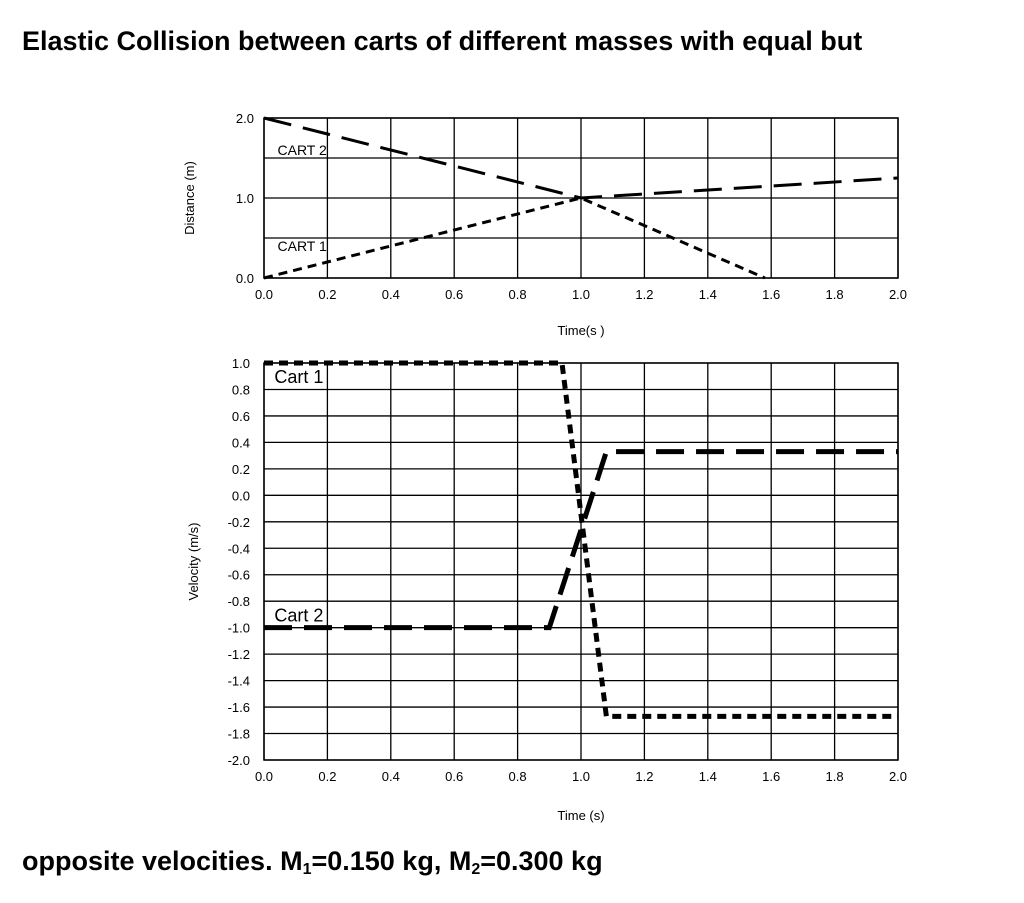  Describe the element at coordinates (708, 776) in the screenshot. I see `chart2-x-tick-label: 1.4` at that location.